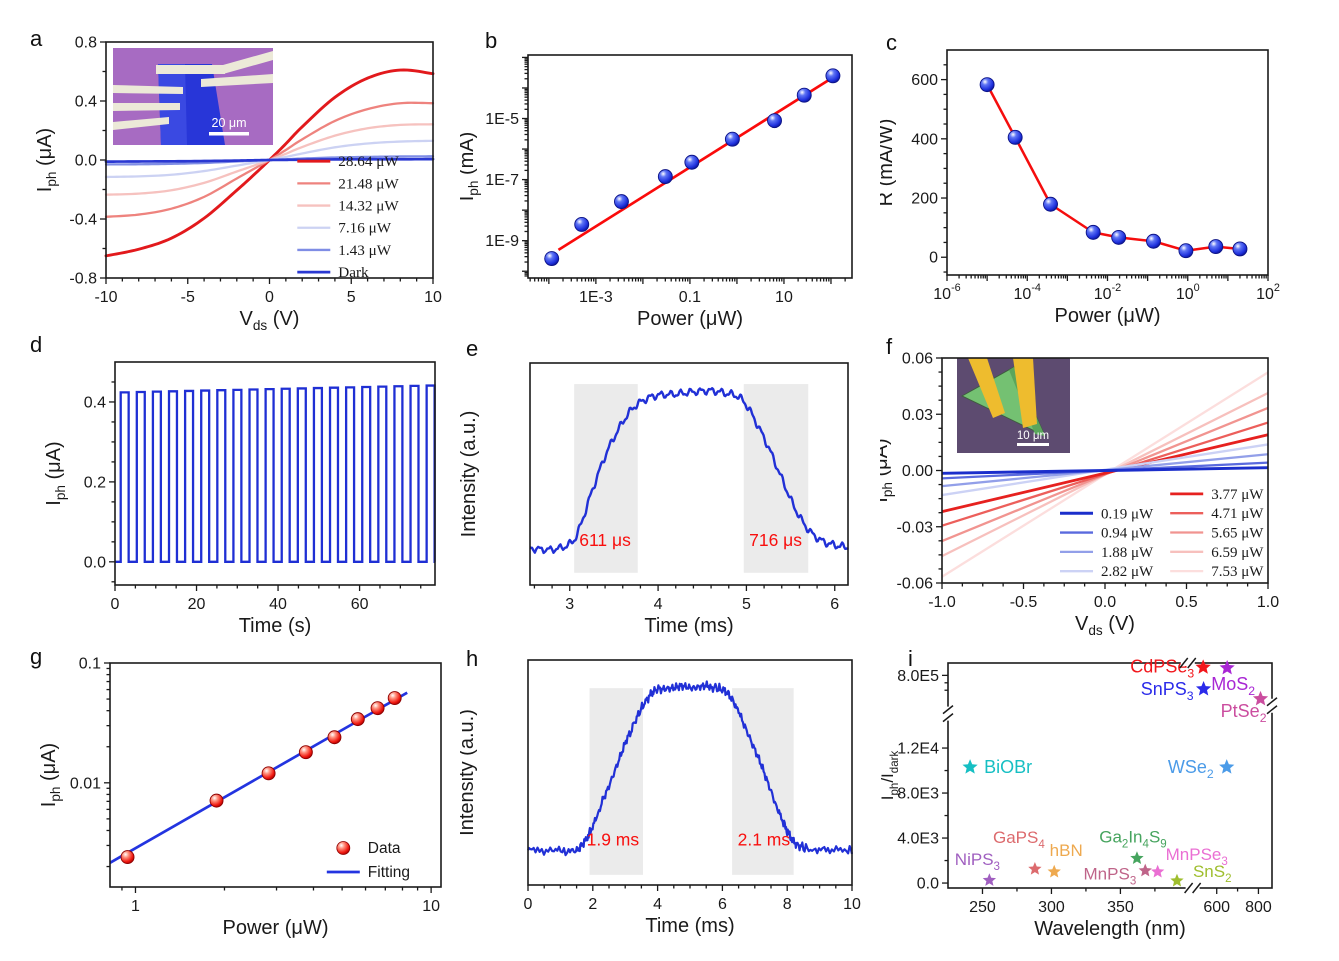 This screenshot has width=1339, height=961. Describe the element at coordinates (193, 96) in the screenshot. I see `microscope-inset-a: 20 μm` at that location.